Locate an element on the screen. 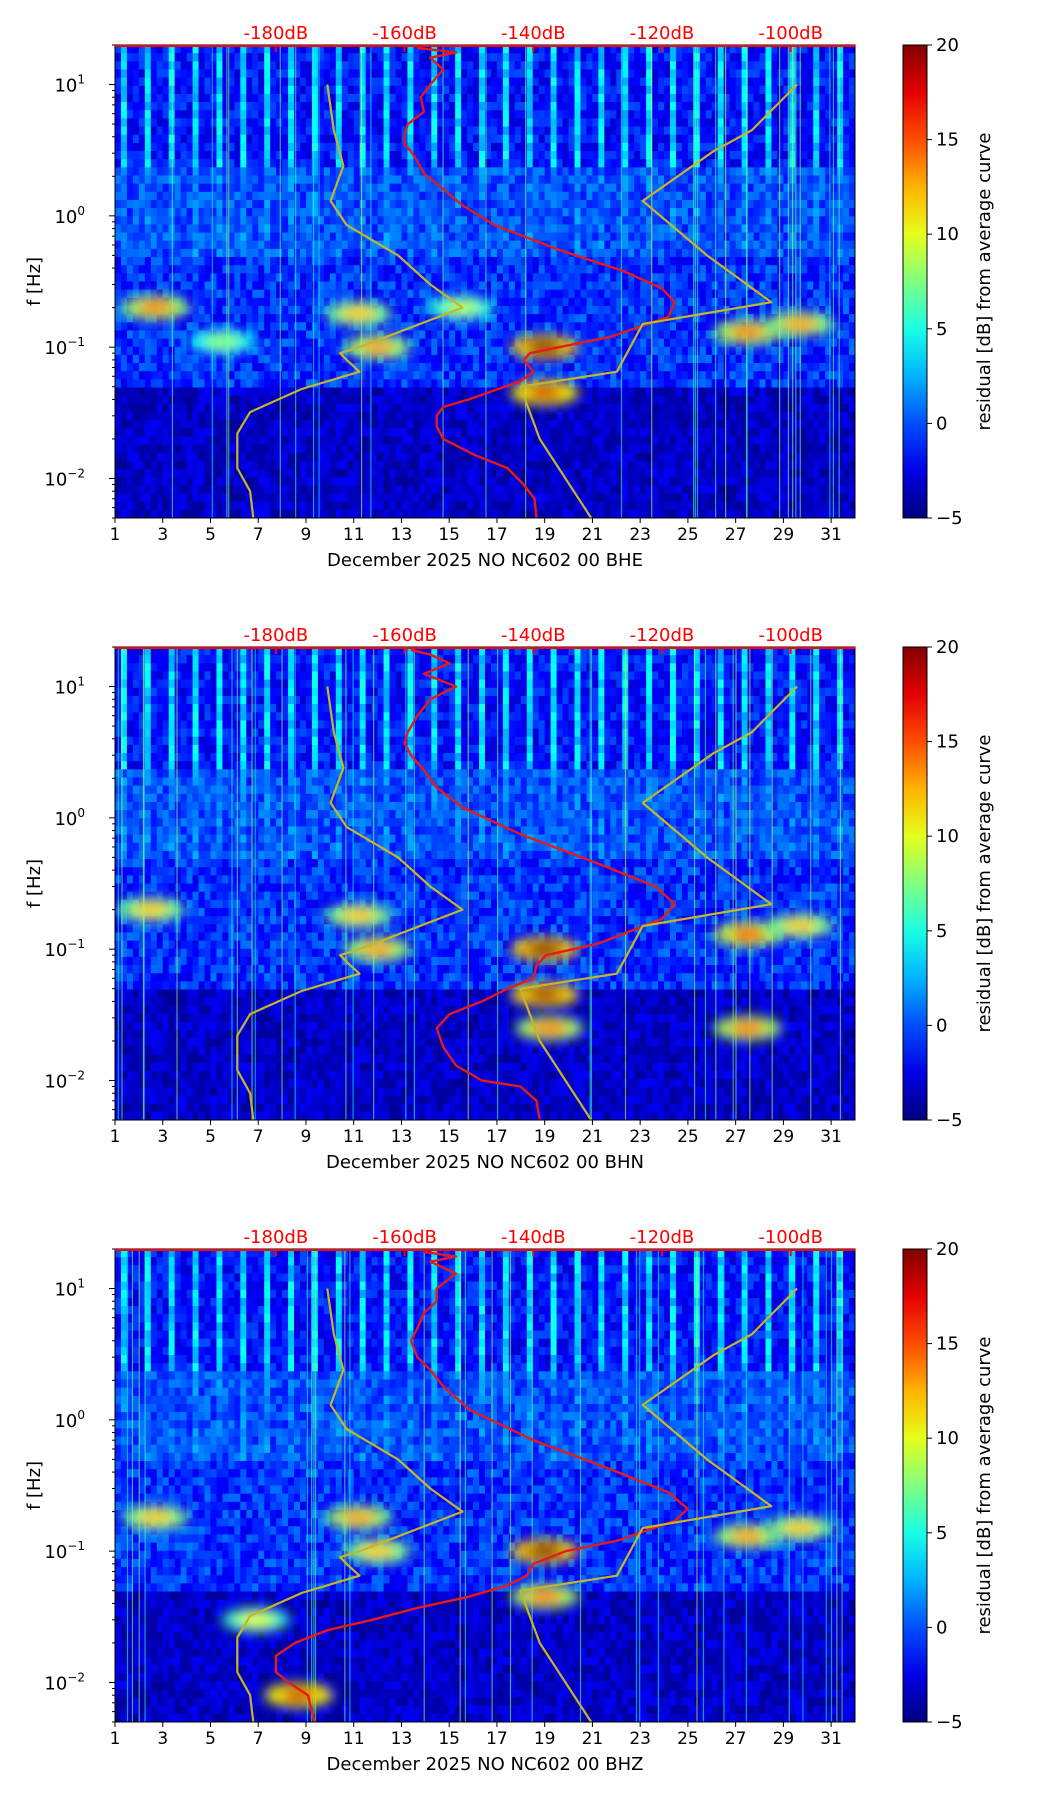  x-tick-label: 21 is located at coordinates (593, 535).